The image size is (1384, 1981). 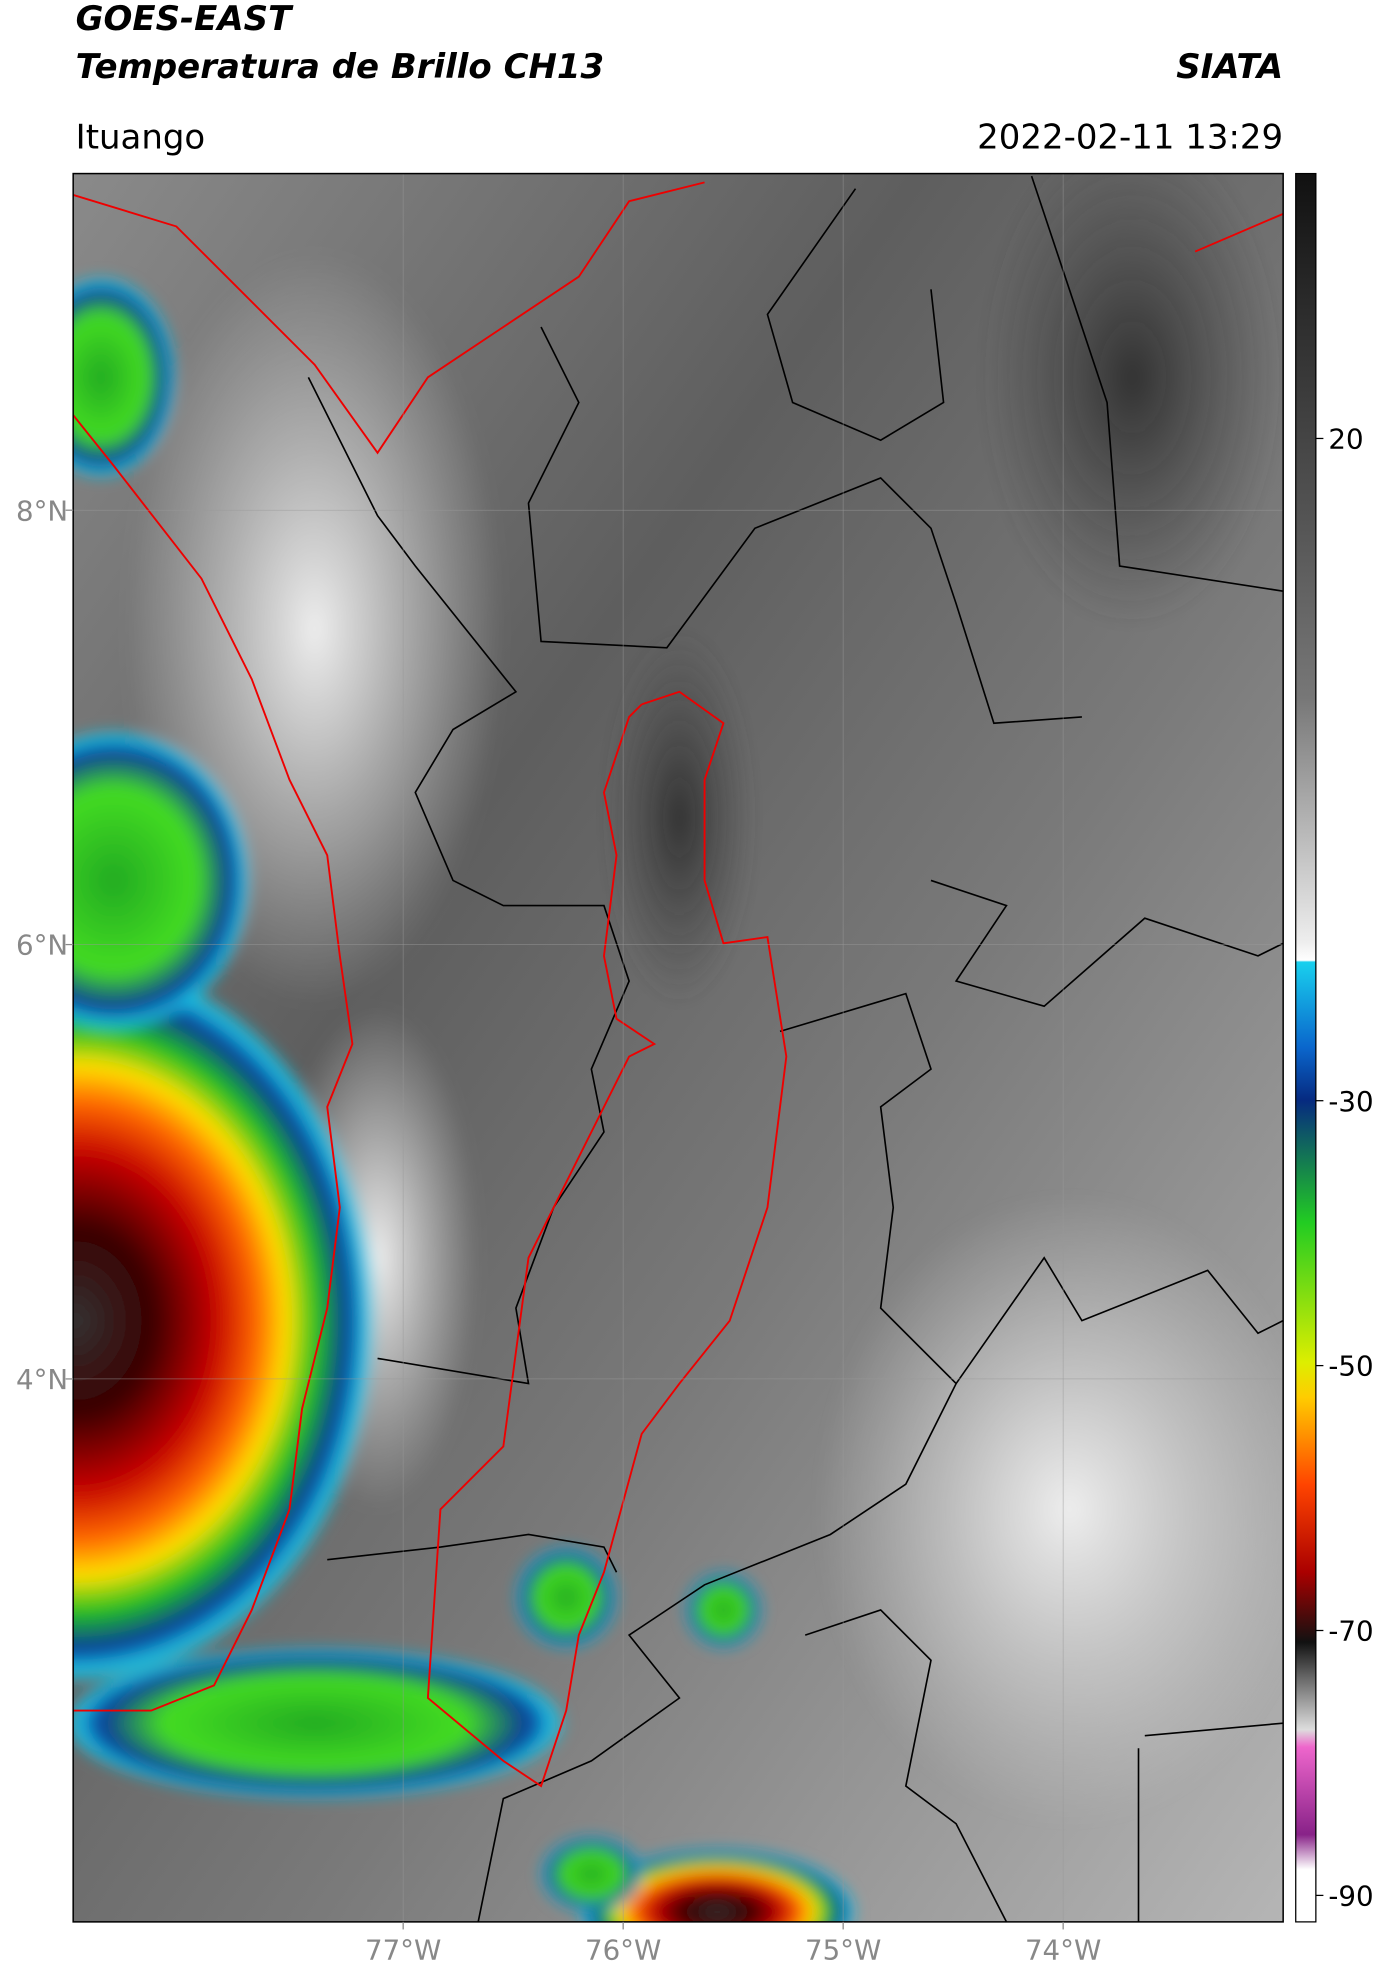 What do you see at coordinates (141, 137) in the screenshot?
I see `location: Ituango` at bounding box center [141, 137].